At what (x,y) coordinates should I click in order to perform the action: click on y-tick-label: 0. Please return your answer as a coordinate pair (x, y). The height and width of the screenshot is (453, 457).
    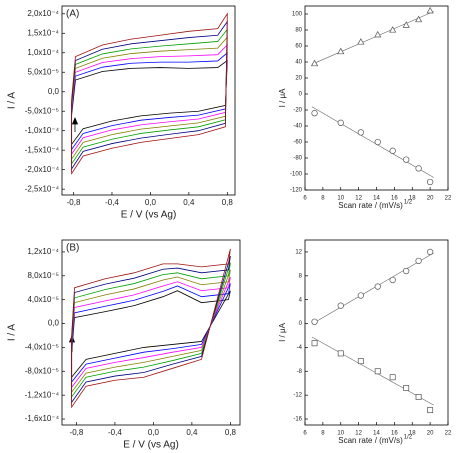
    Looking at the image, I should click on (301, 95).